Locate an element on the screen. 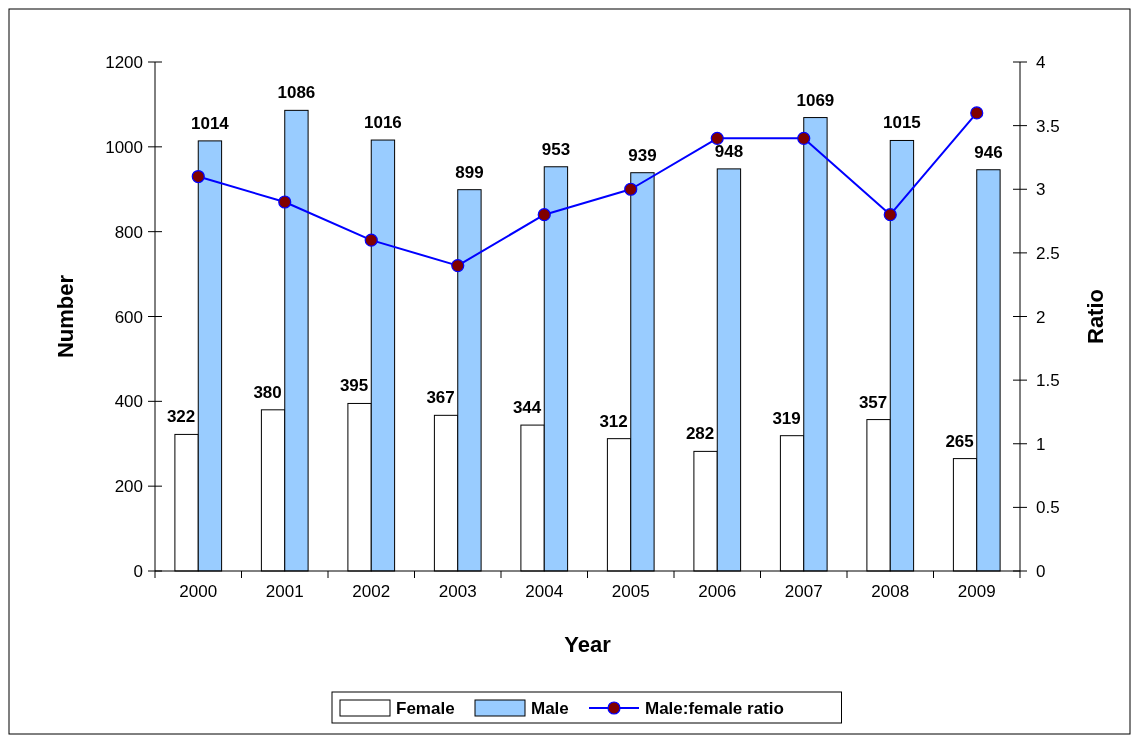  data-label: 282 is located at coordinates (700, 434).